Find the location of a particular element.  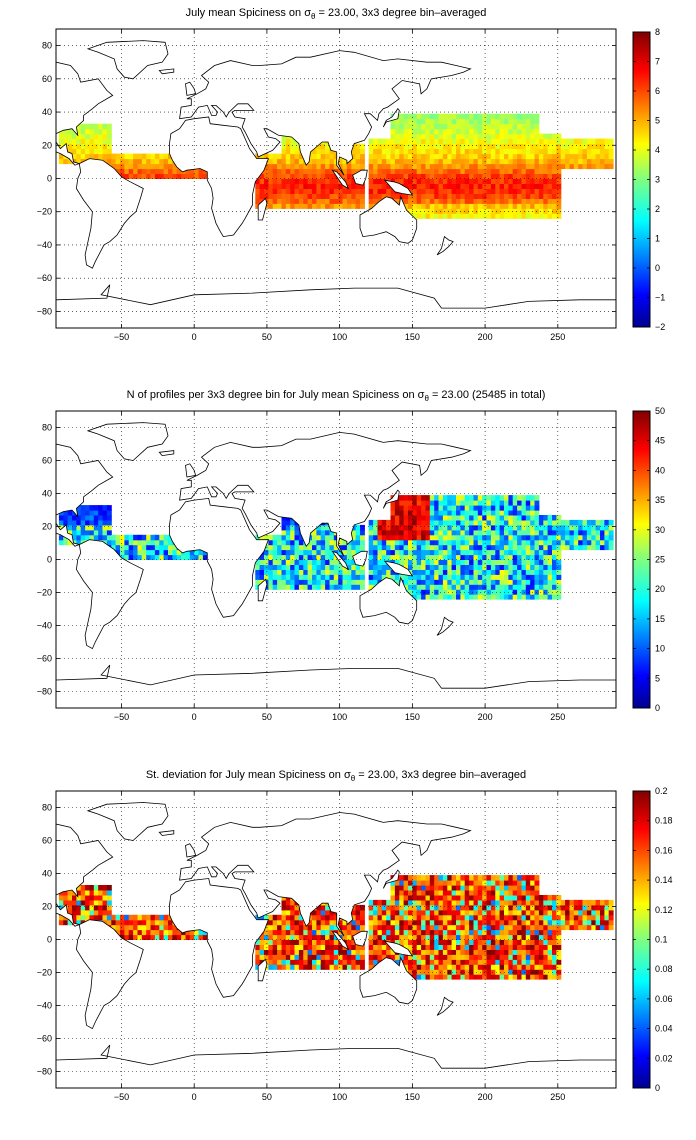

x-tick-label: 200 is located at coordinates (485, 717).